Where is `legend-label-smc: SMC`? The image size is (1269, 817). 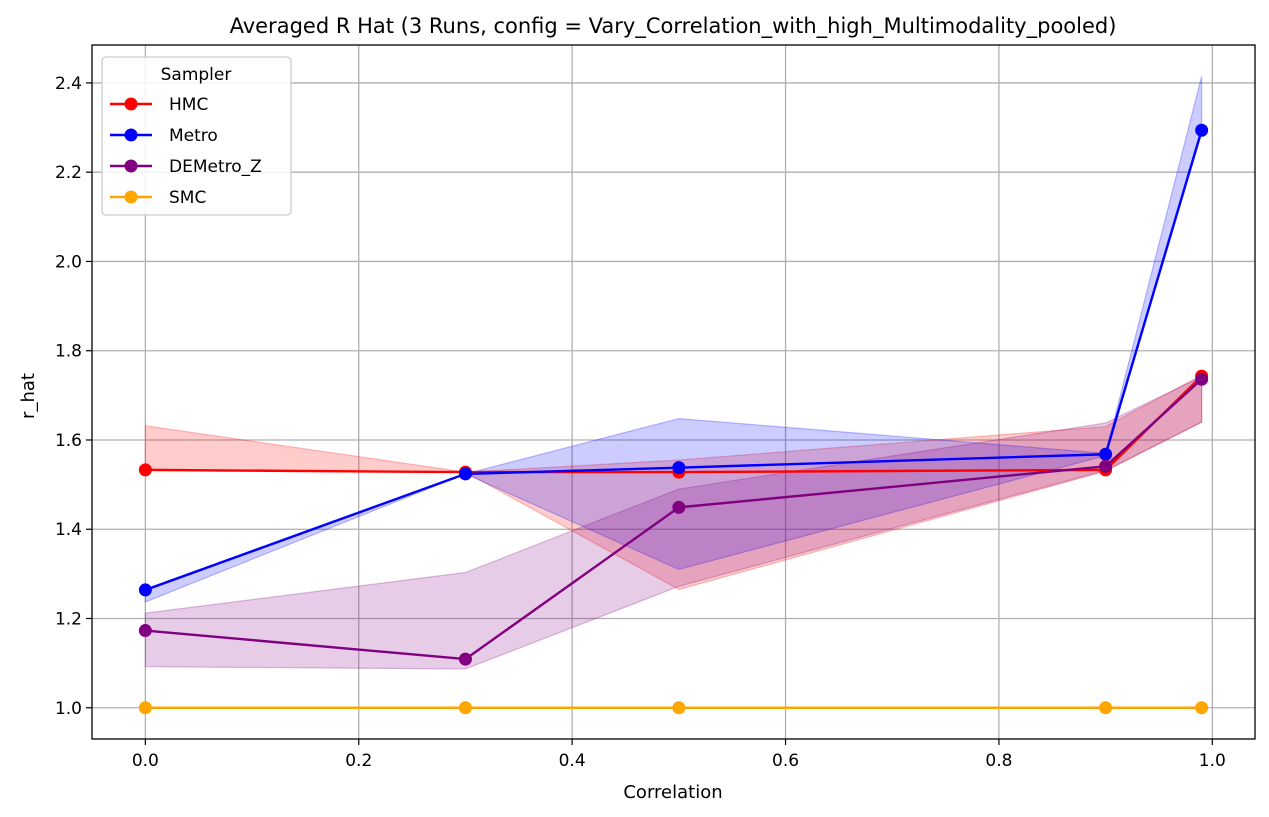
legend-label-smc: SMC is located at coordinates (187, 198).